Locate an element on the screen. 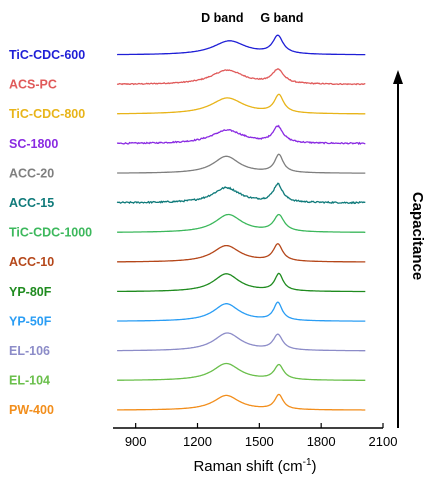 The width and height of the screenshot is (425, 479). series-label-acc-20: ACC-20 is located at coordinates (31, 173).